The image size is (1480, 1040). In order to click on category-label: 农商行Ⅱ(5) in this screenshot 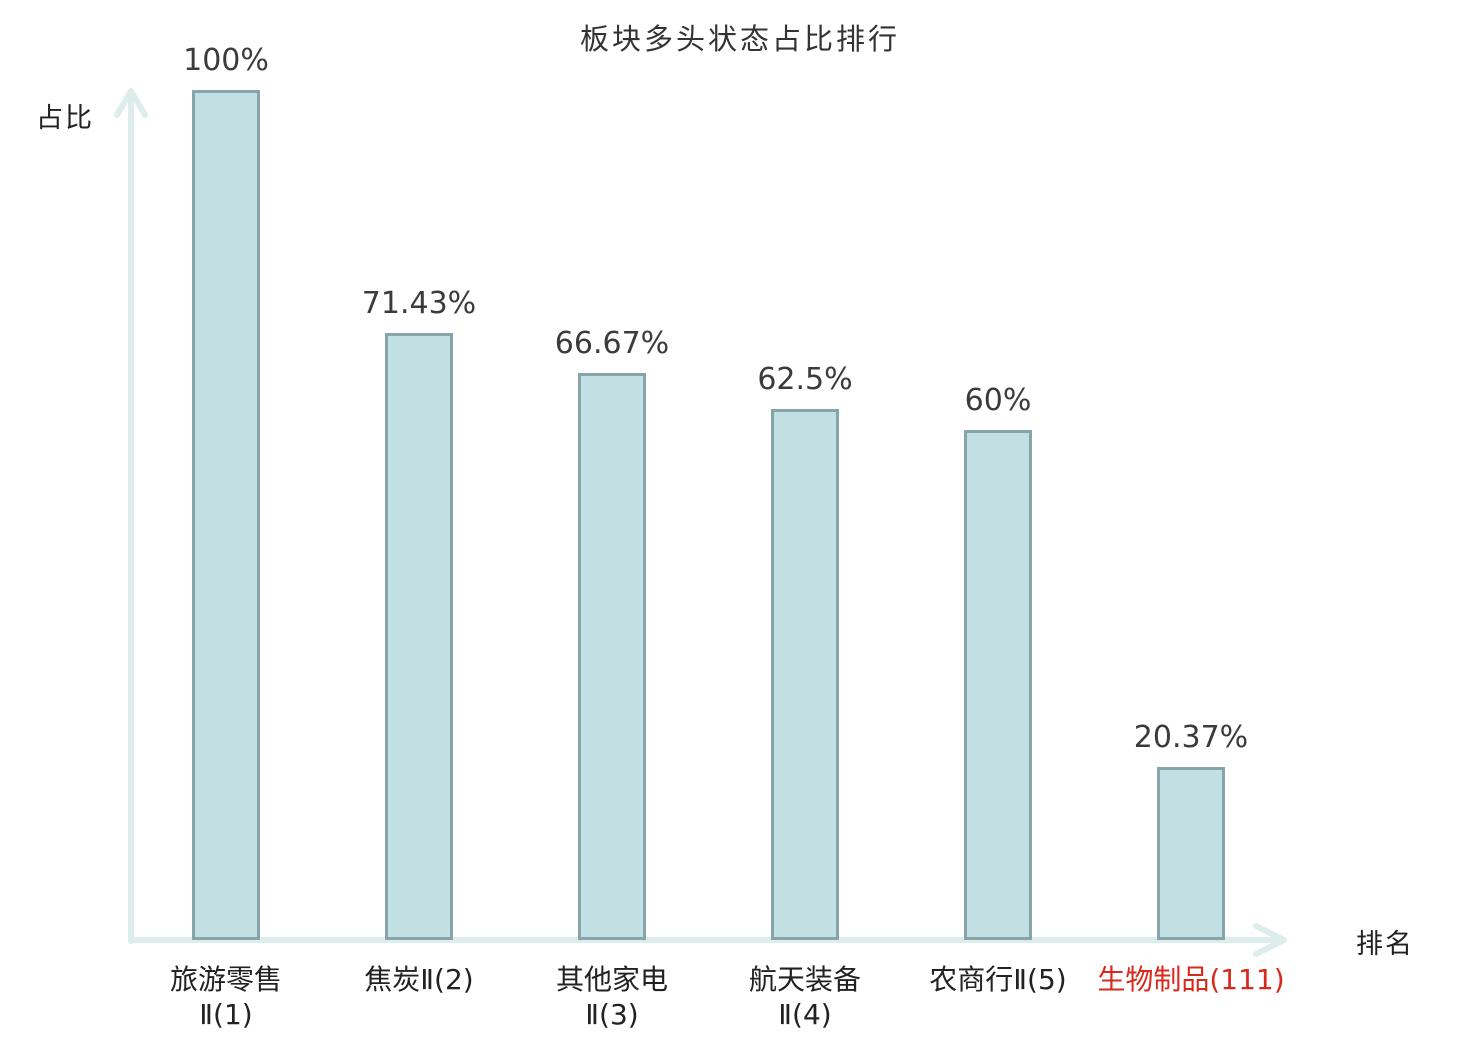, I will do `click(998, 979)`.